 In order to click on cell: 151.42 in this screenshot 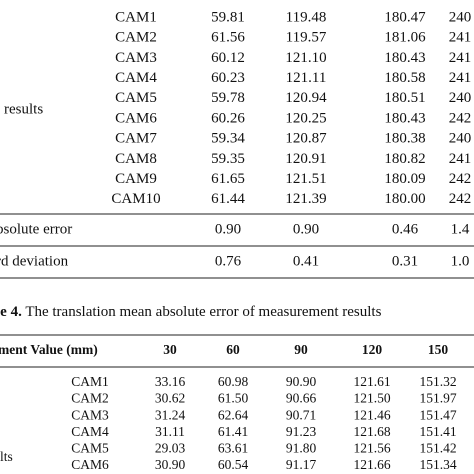, I will do `click(437, 447)`.